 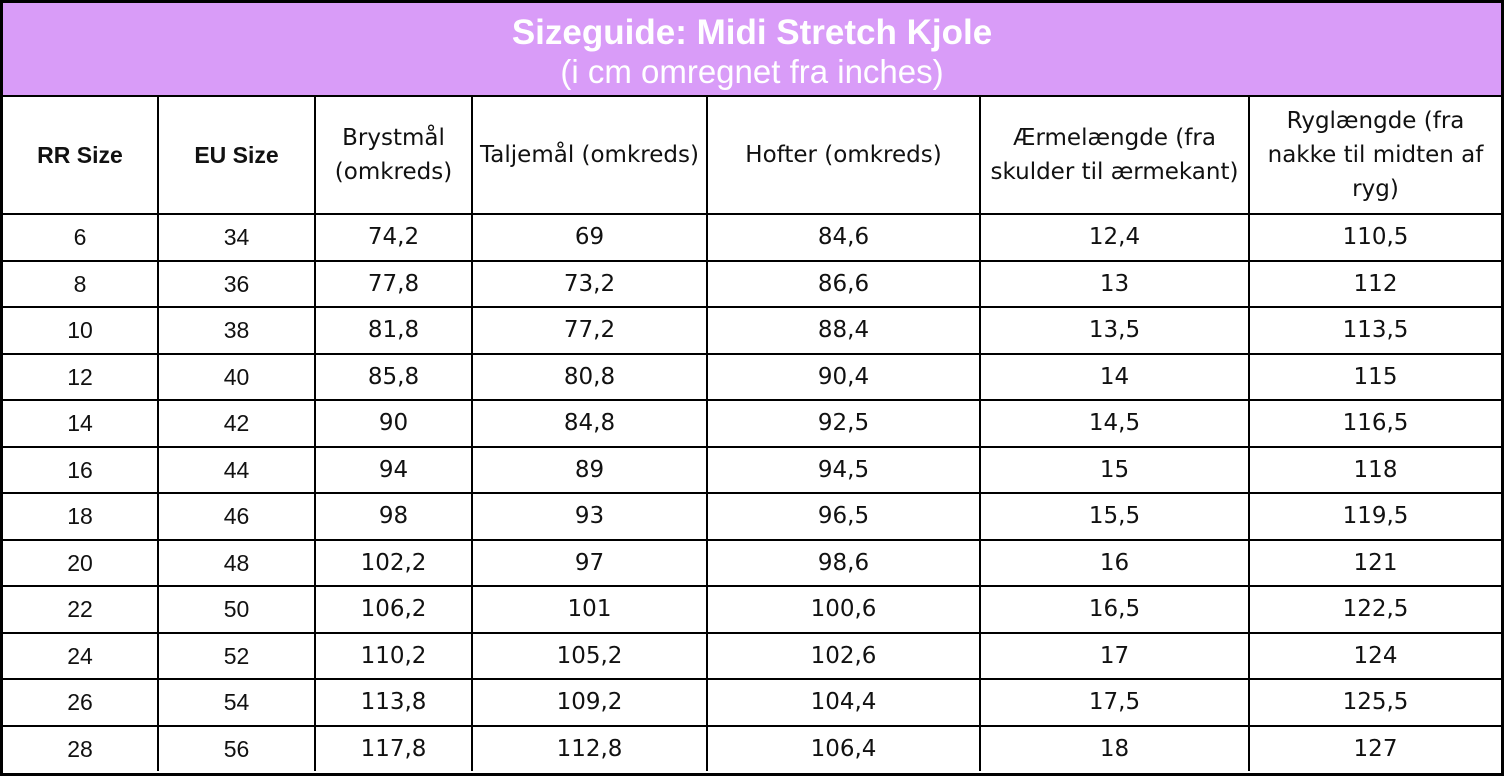 I want to click on table-cell: 52, so click(x=236, y=655).